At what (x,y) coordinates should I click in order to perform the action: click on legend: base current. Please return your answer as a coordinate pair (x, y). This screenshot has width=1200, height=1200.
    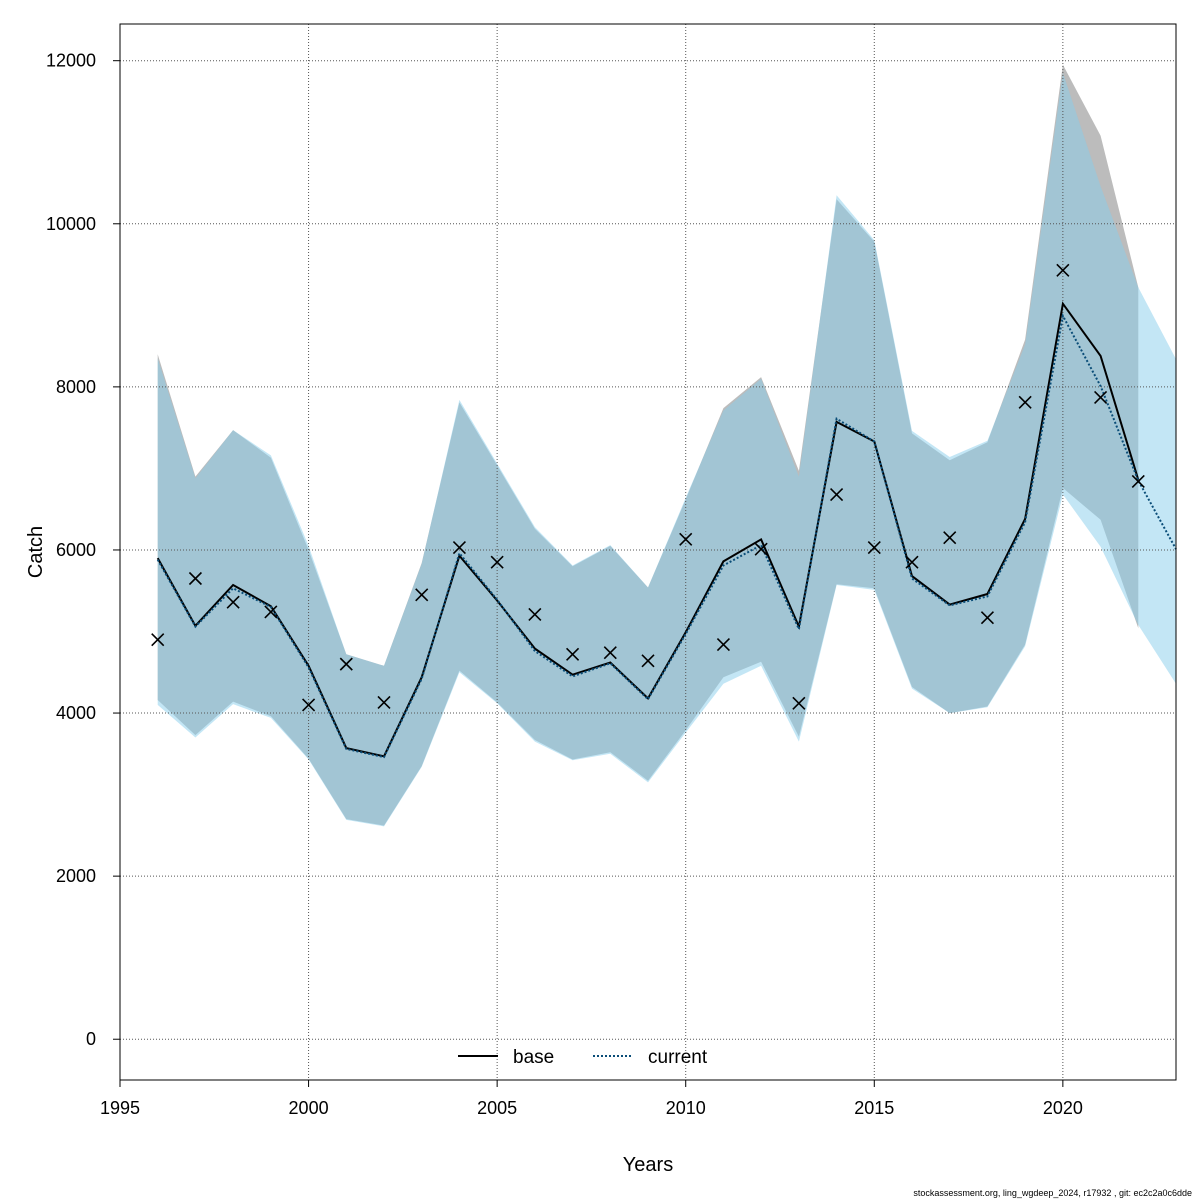
    Looking at the image, I should click on (583, 1057).